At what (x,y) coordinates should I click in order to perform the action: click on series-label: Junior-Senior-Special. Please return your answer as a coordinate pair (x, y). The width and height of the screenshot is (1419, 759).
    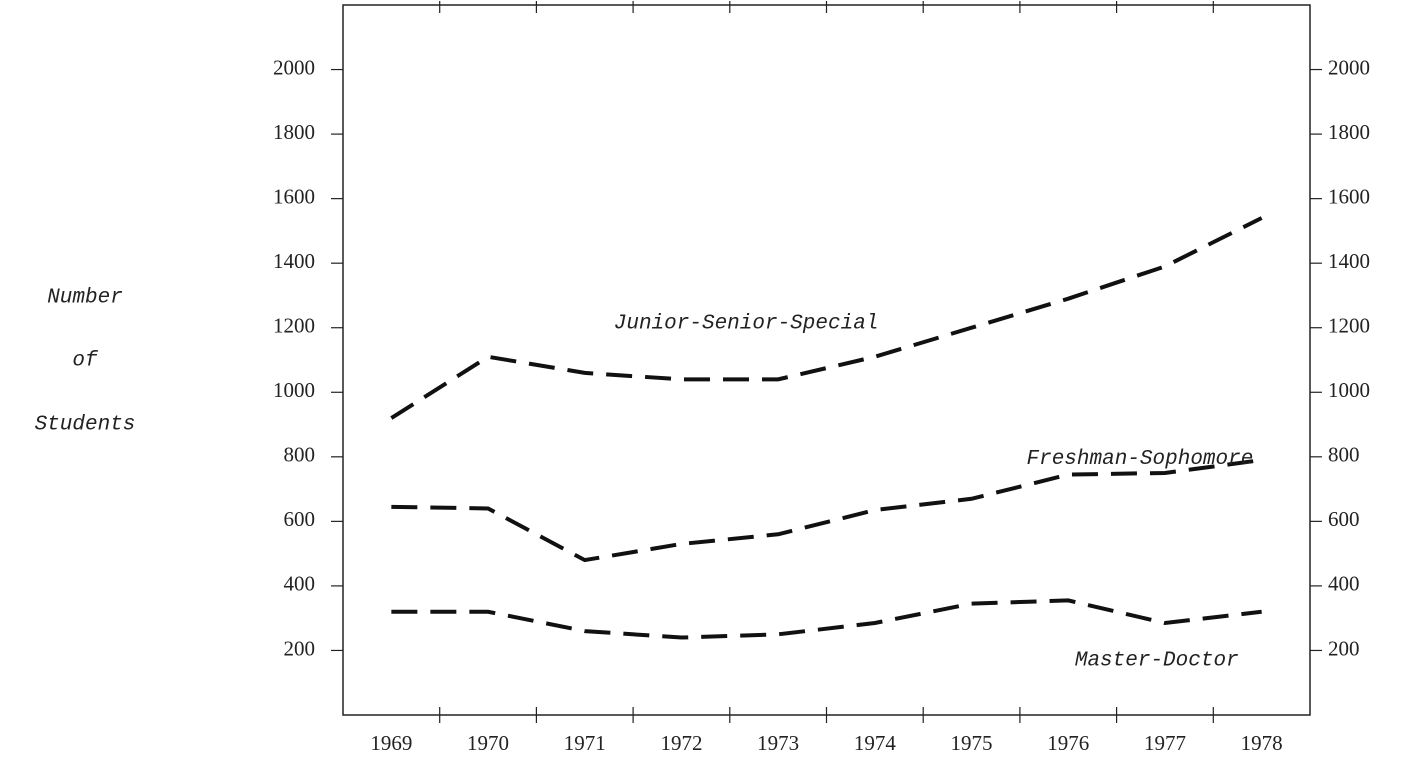
    Looking at the image, I should click on (746, 323).